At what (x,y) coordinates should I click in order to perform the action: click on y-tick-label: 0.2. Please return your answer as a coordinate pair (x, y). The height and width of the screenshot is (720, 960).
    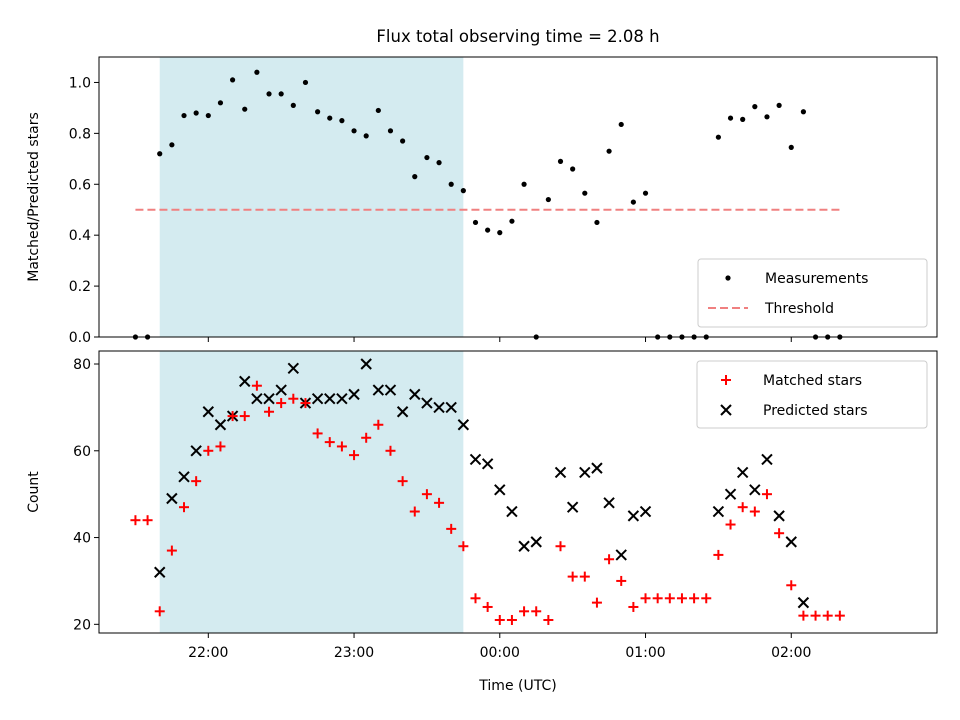
    Looking at the image, I should click on (80, 287).